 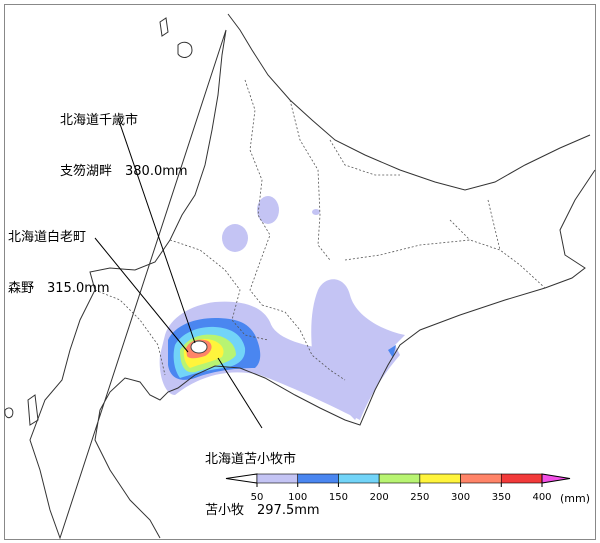 What do you see at coordinates (33, 410) in the screenshot?
I see `okushiri-island` at bounding box center [33, 410].